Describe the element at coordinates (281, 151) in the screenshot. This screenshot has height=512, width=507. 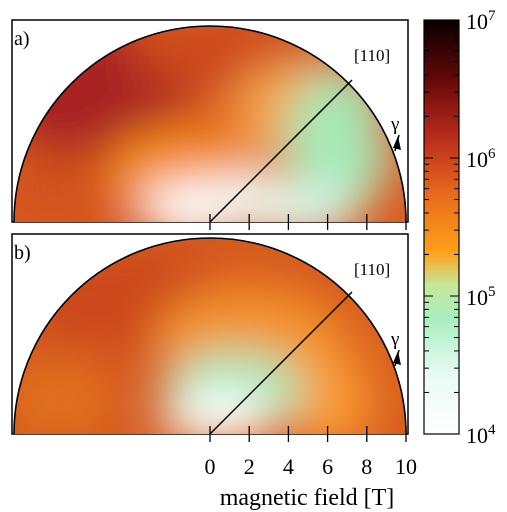
I see `panel-a-direction-line` at that location.